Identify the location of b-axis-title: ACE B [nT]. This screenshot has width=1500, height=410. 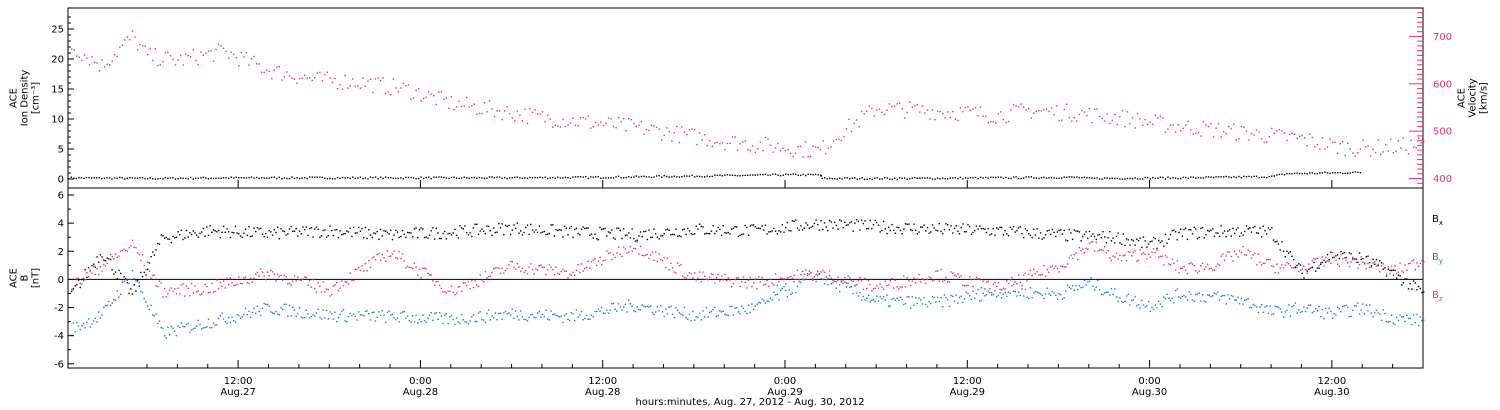
(25, 278).